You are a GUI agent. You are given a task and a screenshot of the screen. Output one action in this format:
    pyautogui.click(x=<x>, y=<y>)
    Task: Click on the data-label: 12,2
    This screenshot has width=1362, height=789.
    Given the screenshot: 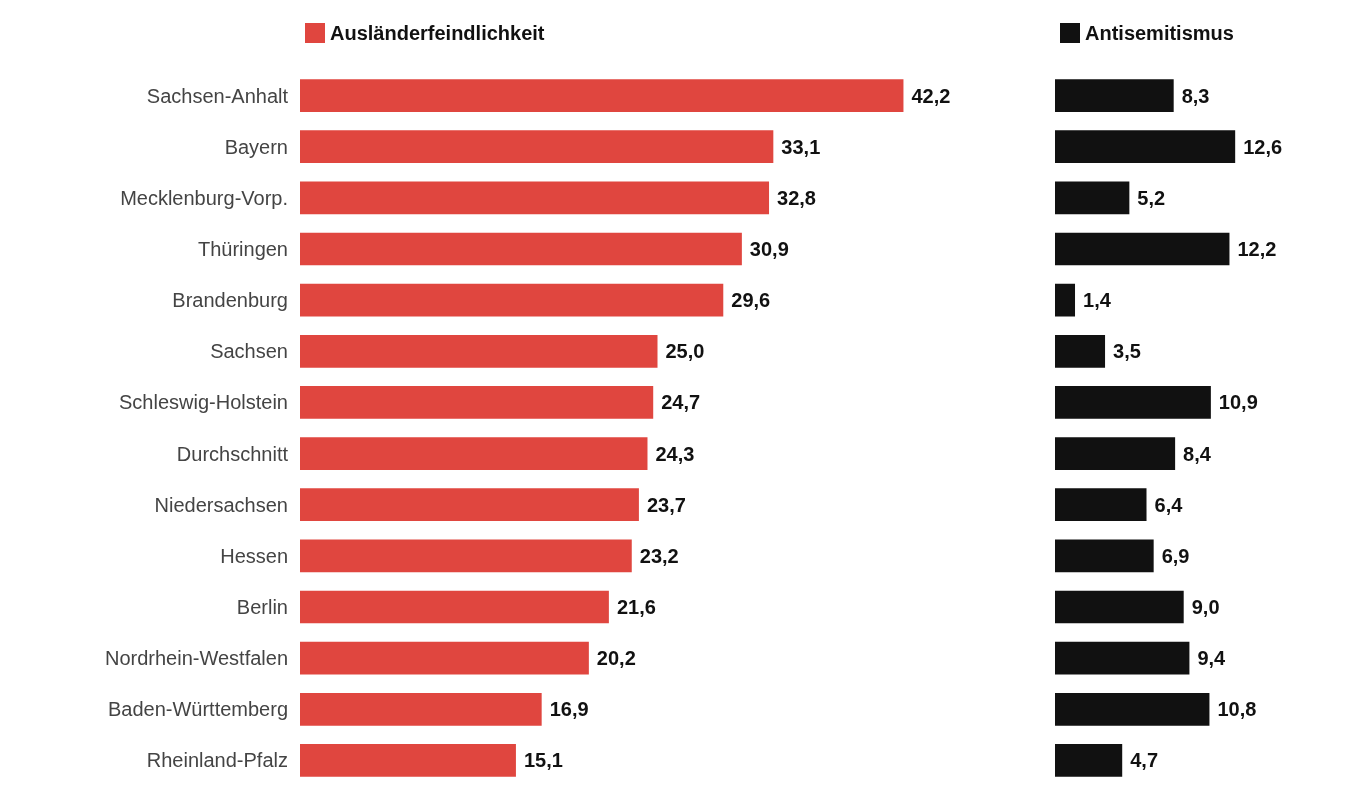 What is the action you would take?
    pyautogui.click(x=1257, y=249)
    